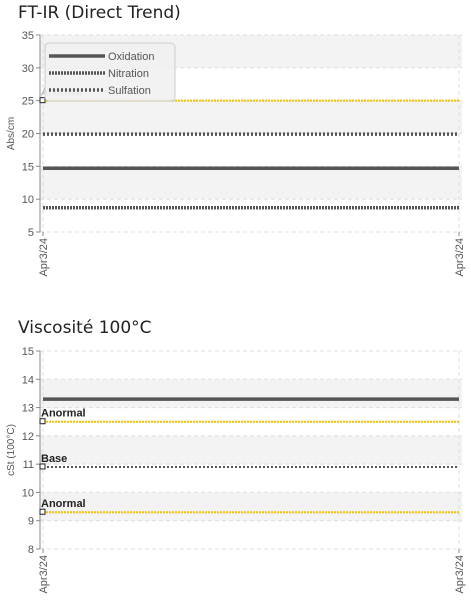 This screenshot has height=603, width=471. Describe the element at coordinates (28, 36) in the screenshot. I see `y-tick-label: 35` at that location.